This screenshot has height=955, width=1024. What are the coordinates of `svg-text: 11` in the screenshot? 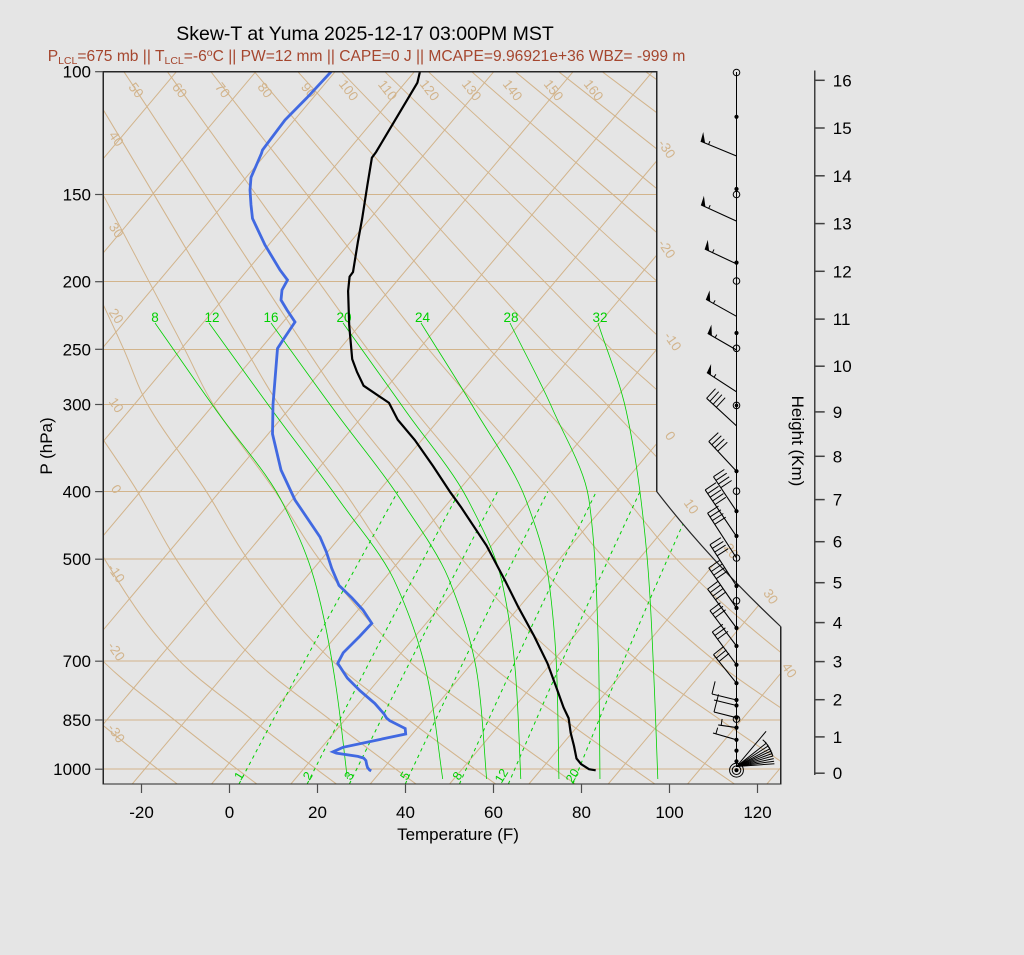 It's located at (842, 319).